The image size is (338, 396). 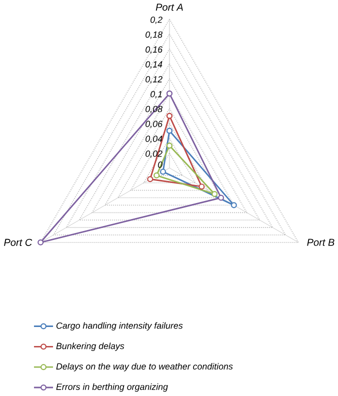 I want to click on y-tick-label: 0,04, so click(x=153, y=139).